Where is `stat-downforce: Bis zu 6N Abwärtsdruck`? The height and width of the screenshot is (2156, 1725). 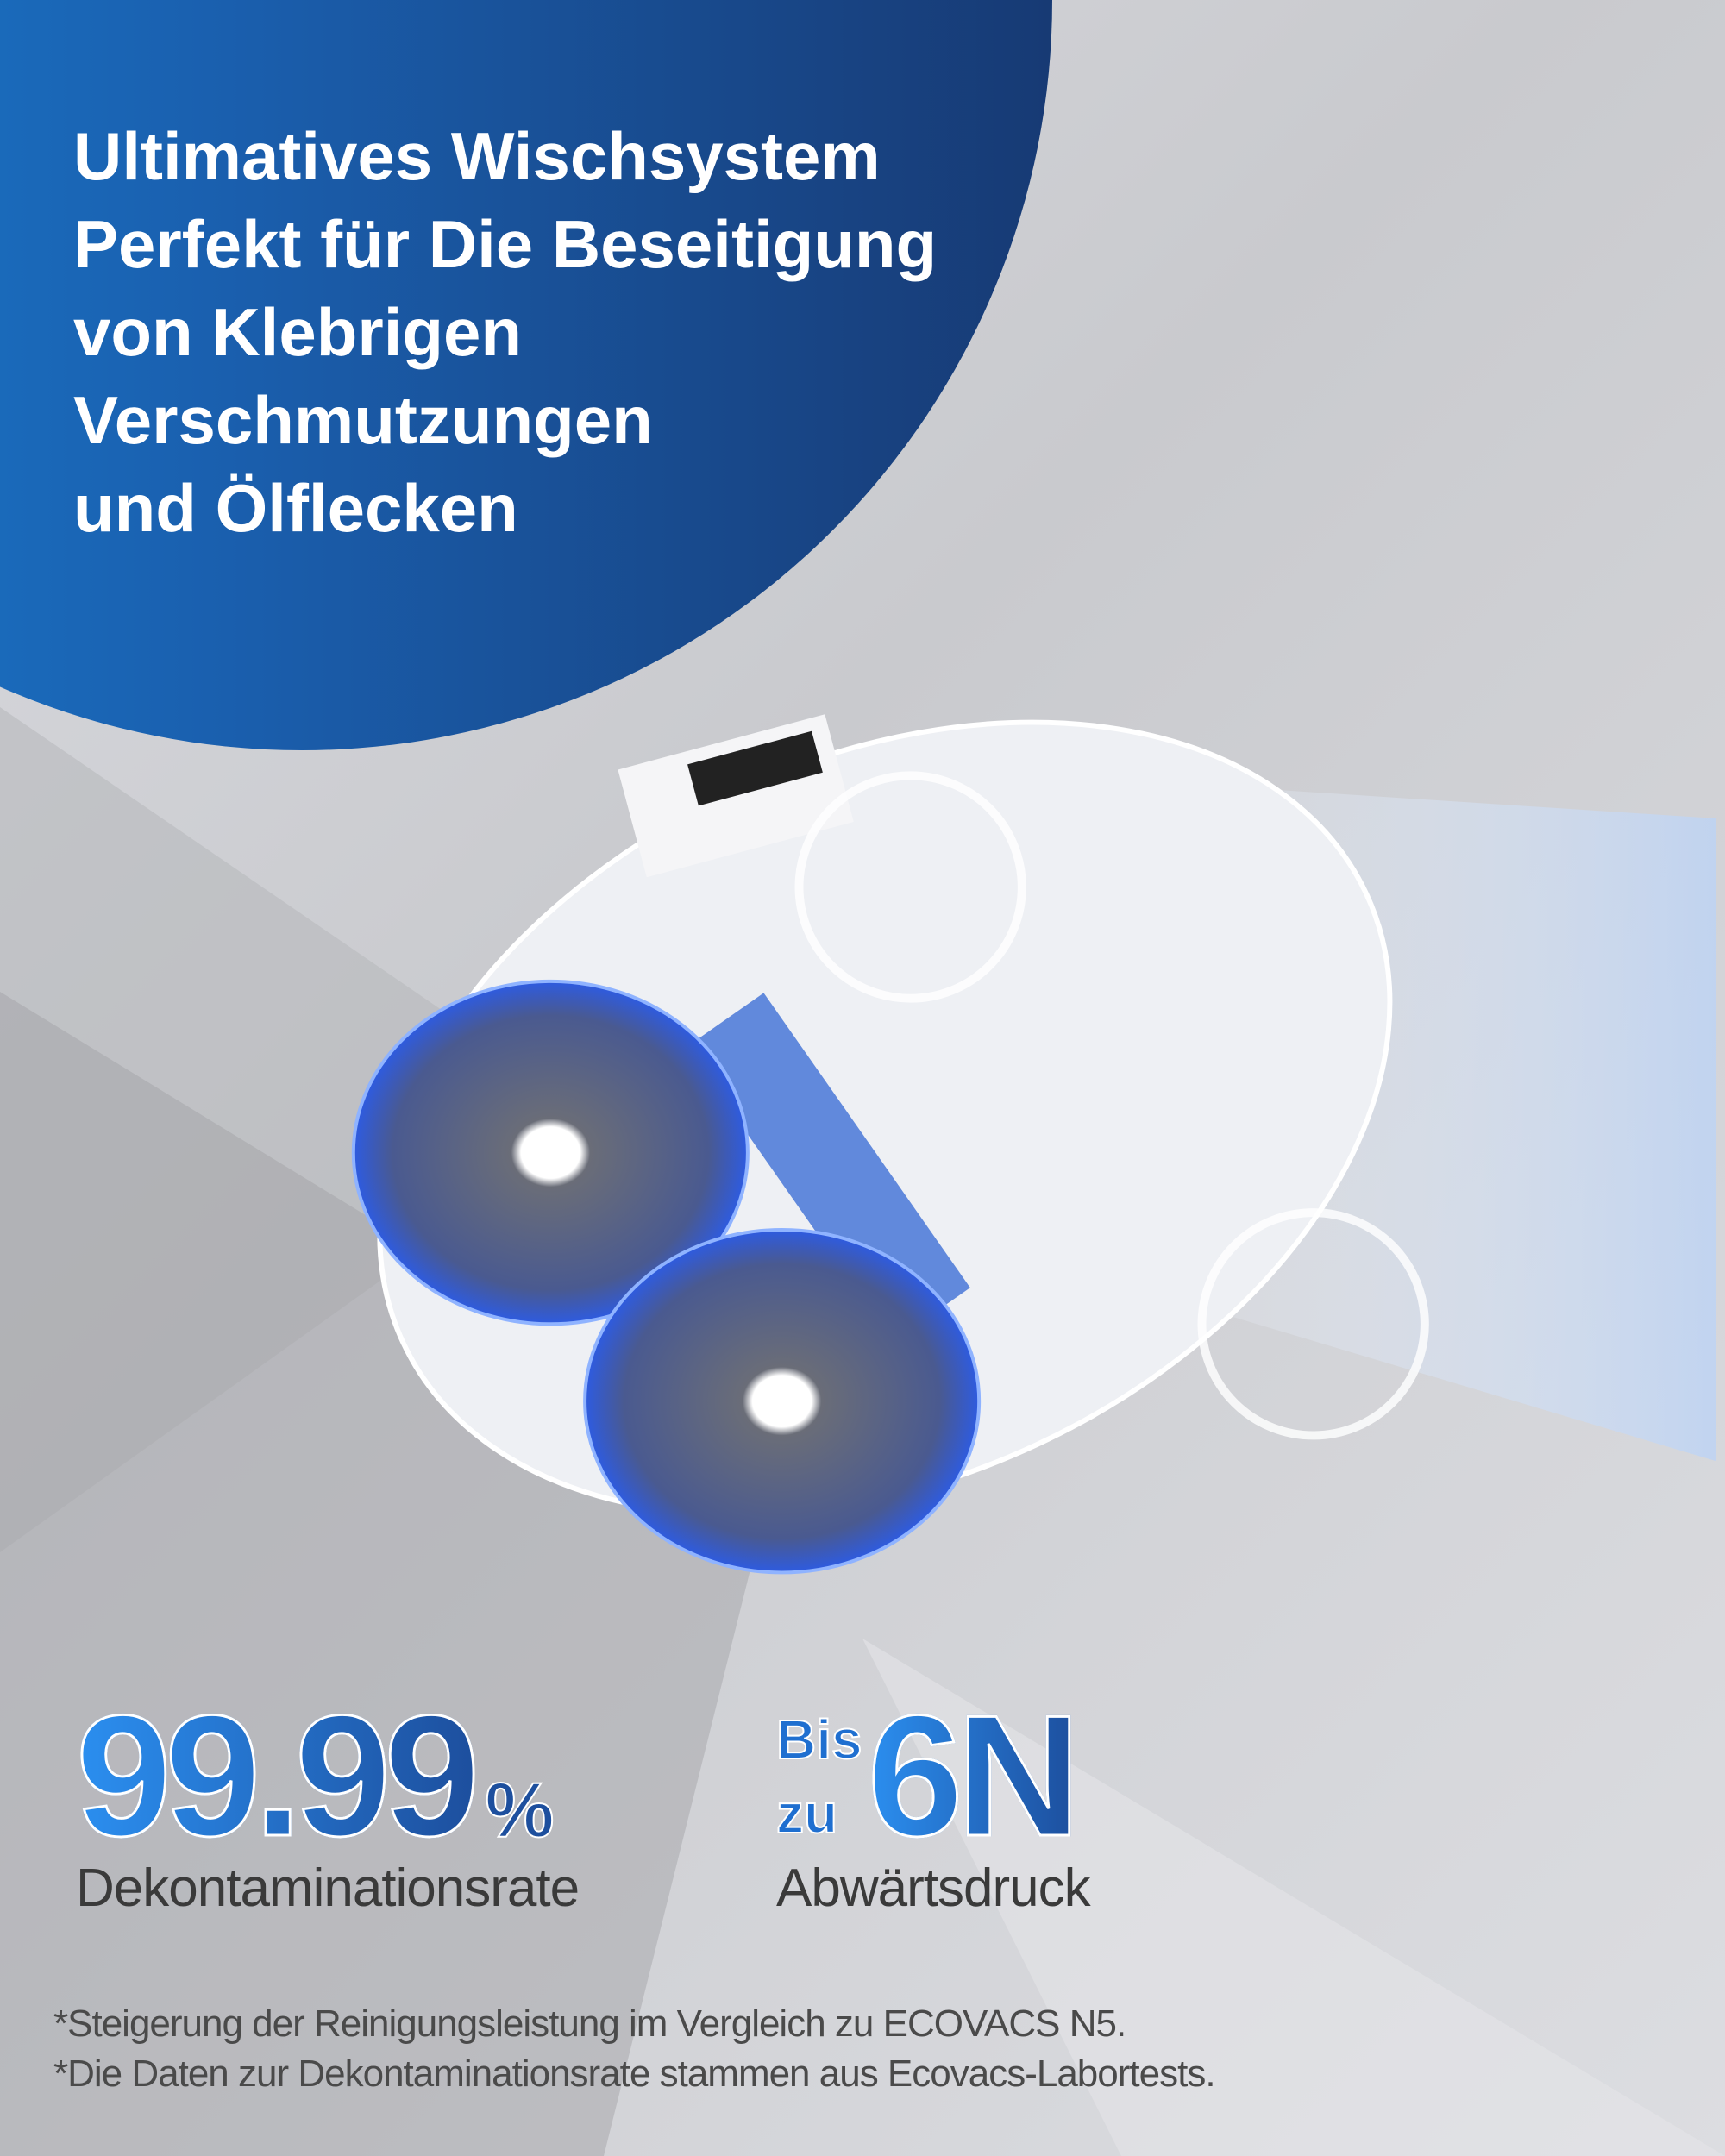 stat-downforce: Bis zu 6N Abwärtsdruck is located at coordinates (933, 1799).